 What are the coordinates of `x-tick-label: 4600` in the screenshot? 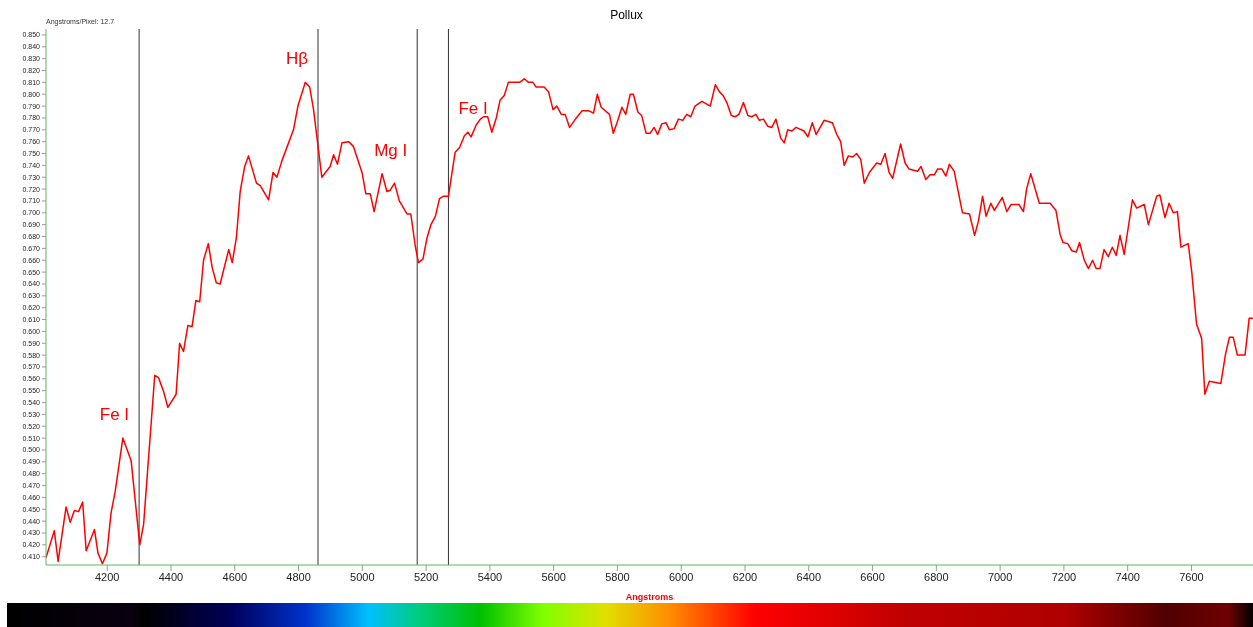 It's located at (235, 576).